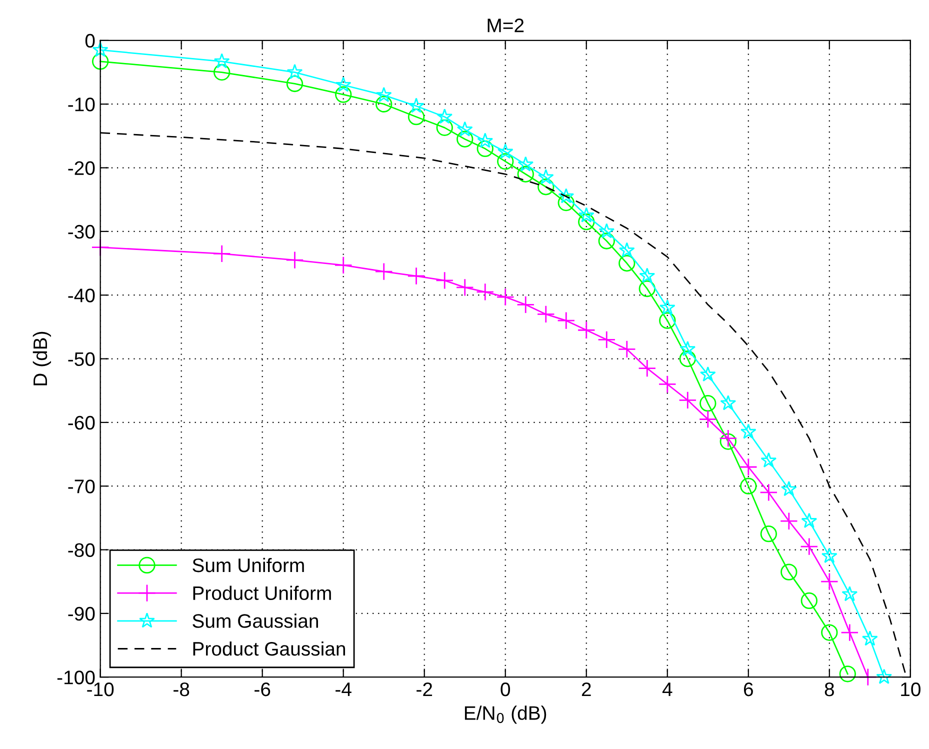  I want to click on x-tick-label: -6, so click(262, 689).